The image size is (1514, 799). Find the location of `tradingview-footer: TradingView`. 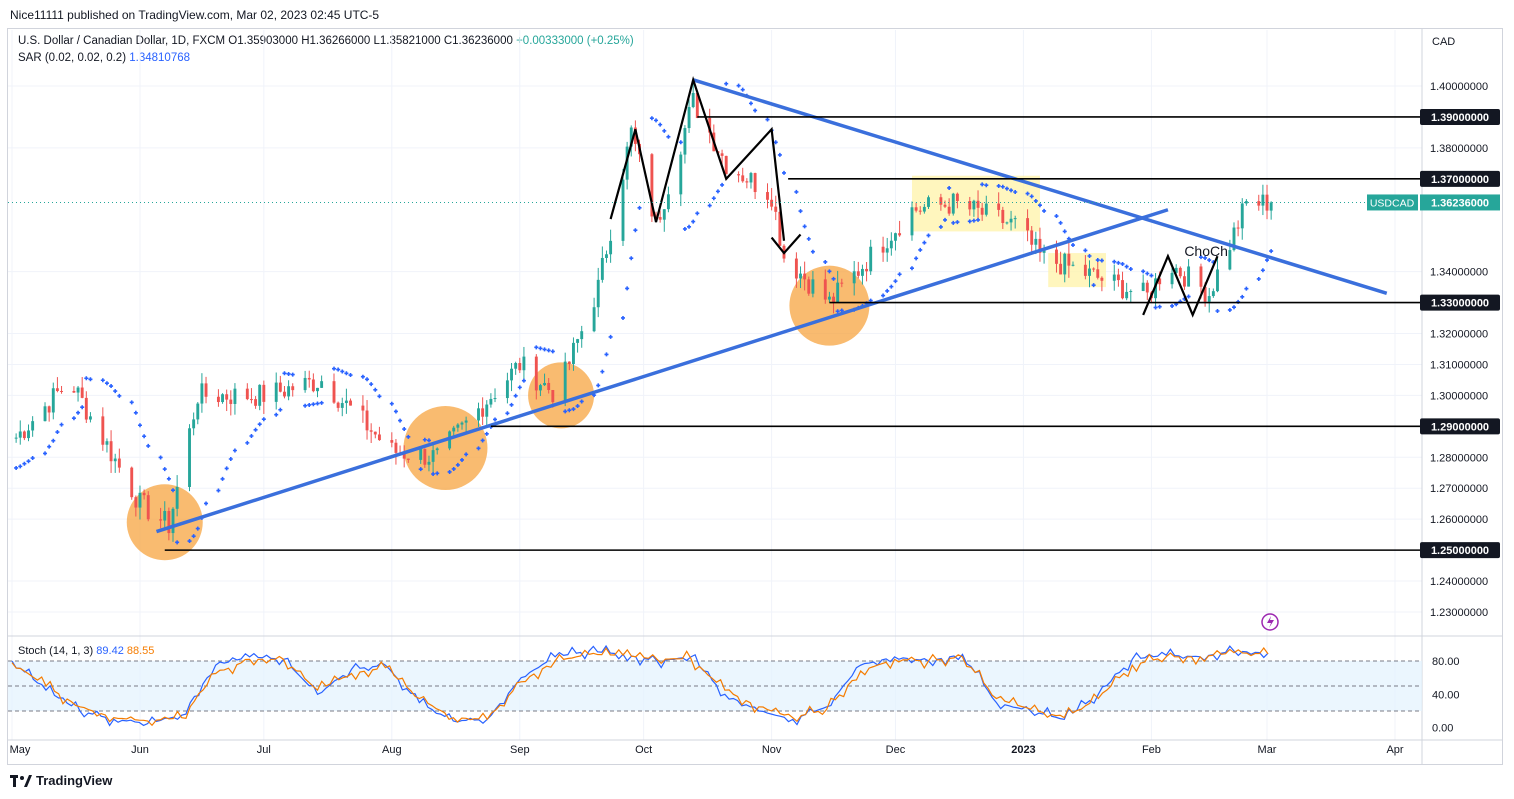

tradingview-footer: TradingView is located at coordinates (61, 780).